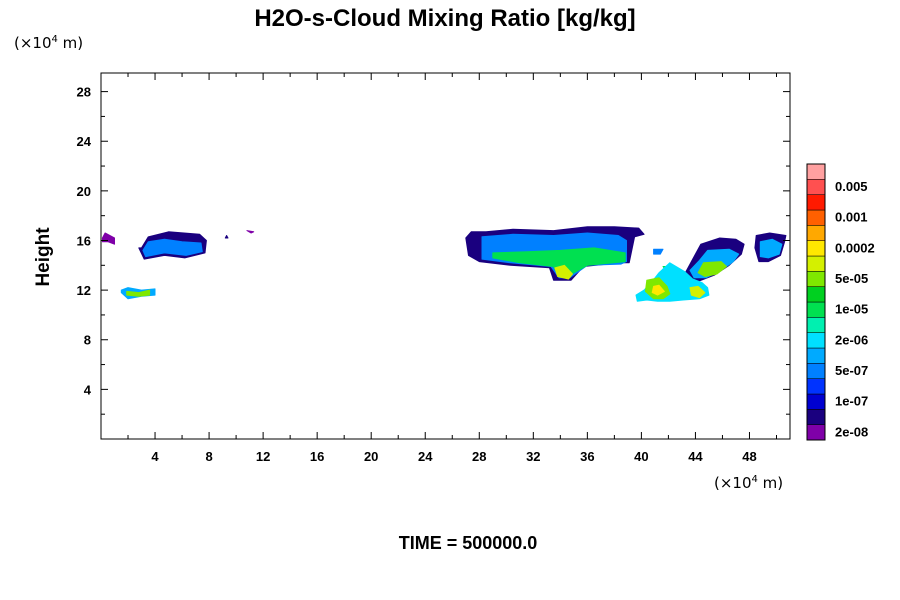 This screenshot has height=600, width=900. I want to click on x-tick-label: 4, so click(155, 456).